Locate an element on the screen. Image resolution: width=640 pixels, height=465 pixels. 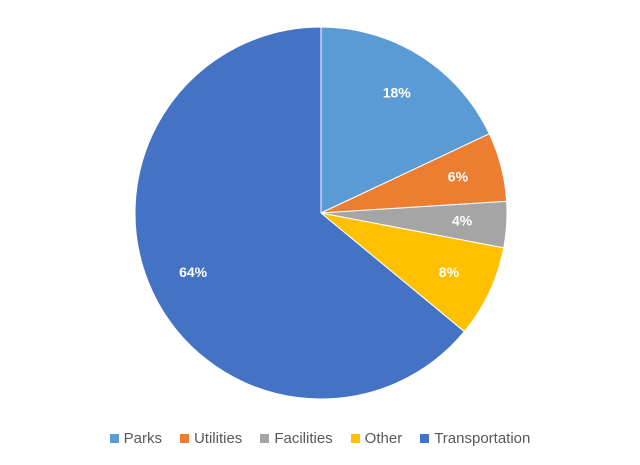
legend-label-utilities: Utilities is located at coordinates (218, 438).